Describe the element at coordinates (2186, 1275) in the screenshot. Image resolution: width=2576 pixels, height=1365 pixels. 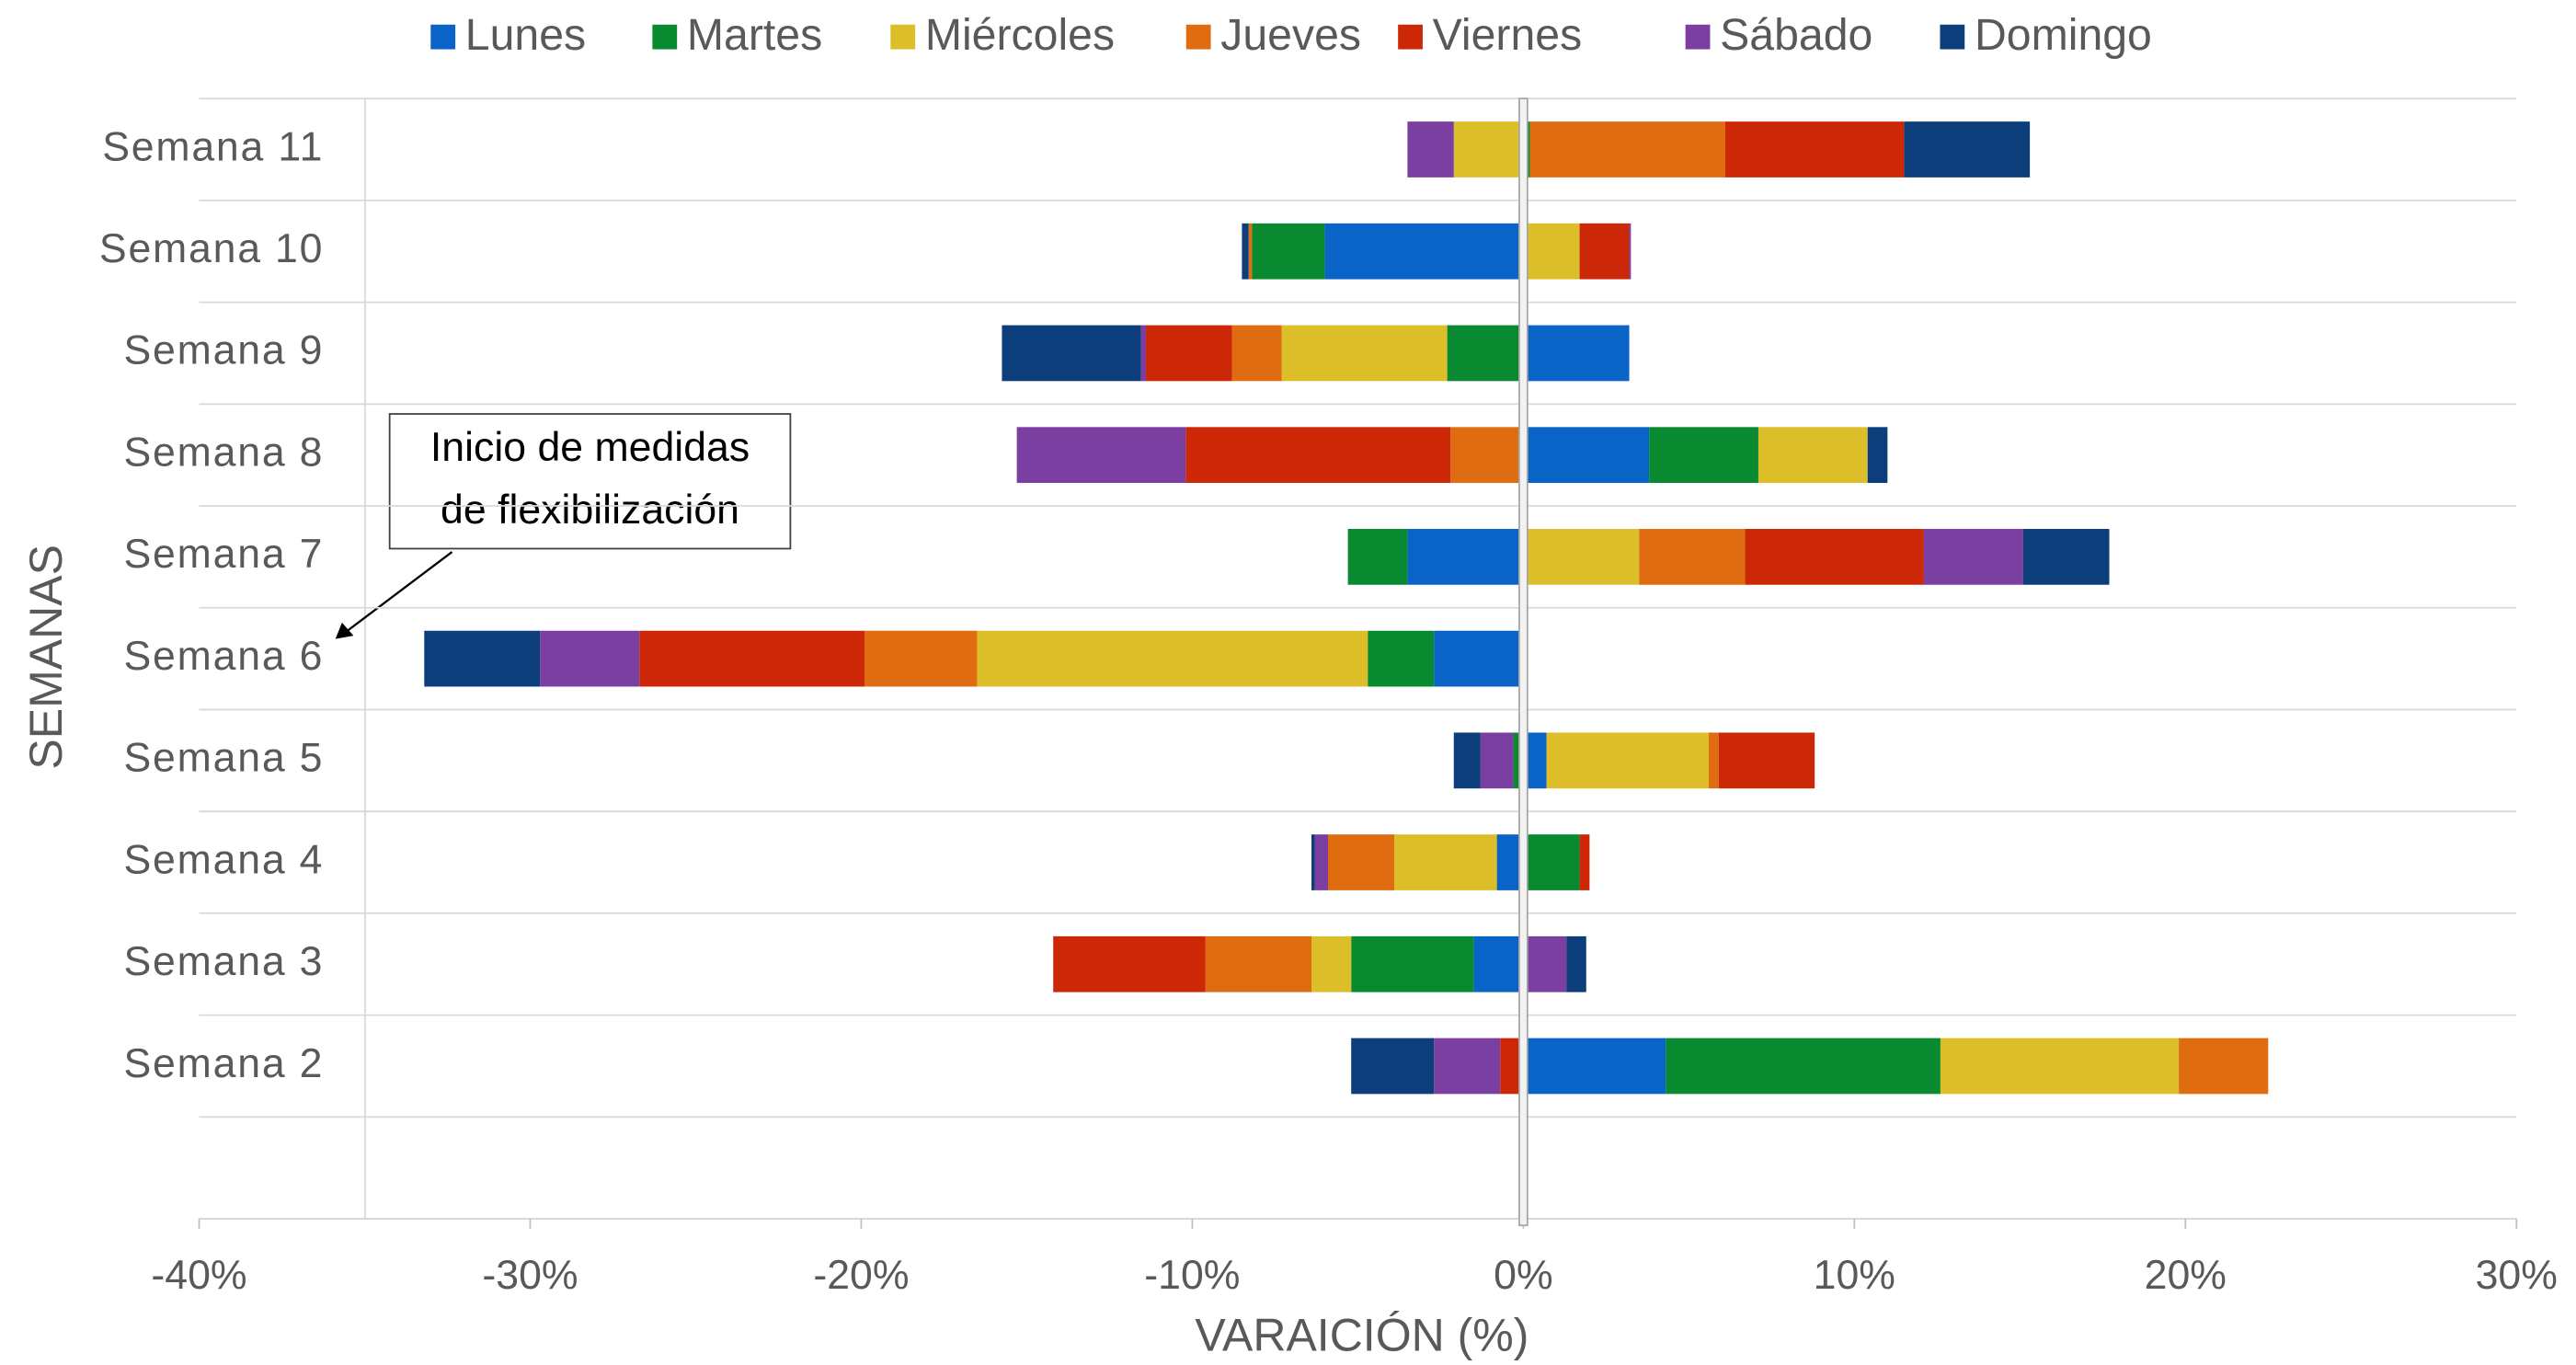
I see `x-tick-label: 20%` at that location.